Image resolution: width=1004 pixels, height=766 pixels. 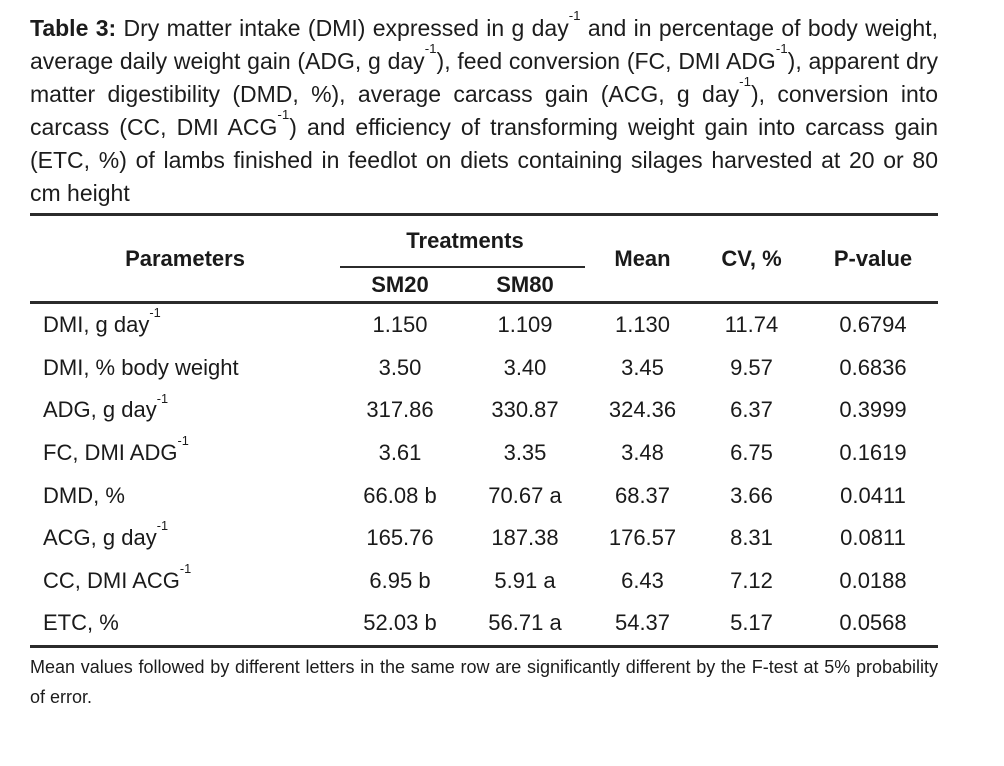 I want to click on cell-cv: 3.66, so click(x=751, y=495).